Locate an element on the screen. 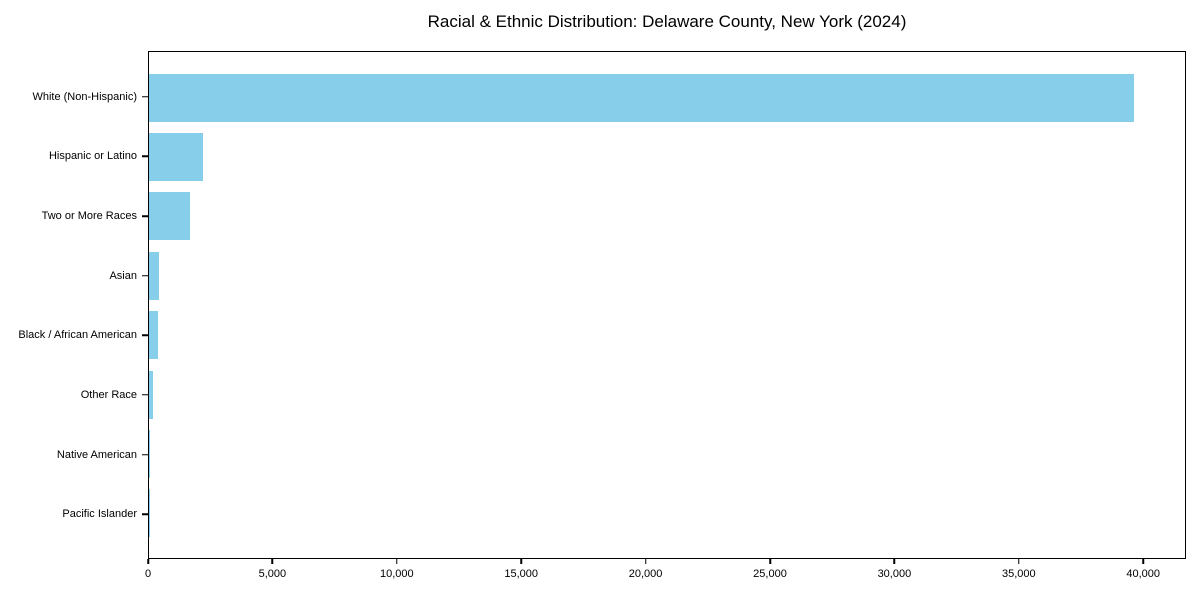  bar-two-or-more-races is located at coordinates (169, 216).